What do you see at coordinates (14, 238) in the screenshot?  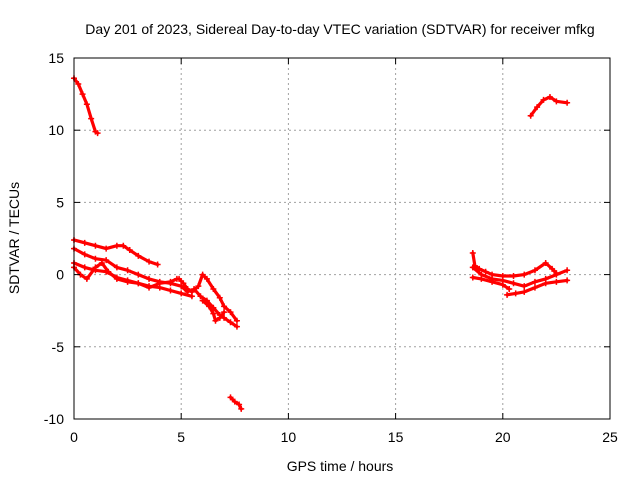 I see `y-axis-label: SDTVAR / TECUs` at bounding box center [14, 238].